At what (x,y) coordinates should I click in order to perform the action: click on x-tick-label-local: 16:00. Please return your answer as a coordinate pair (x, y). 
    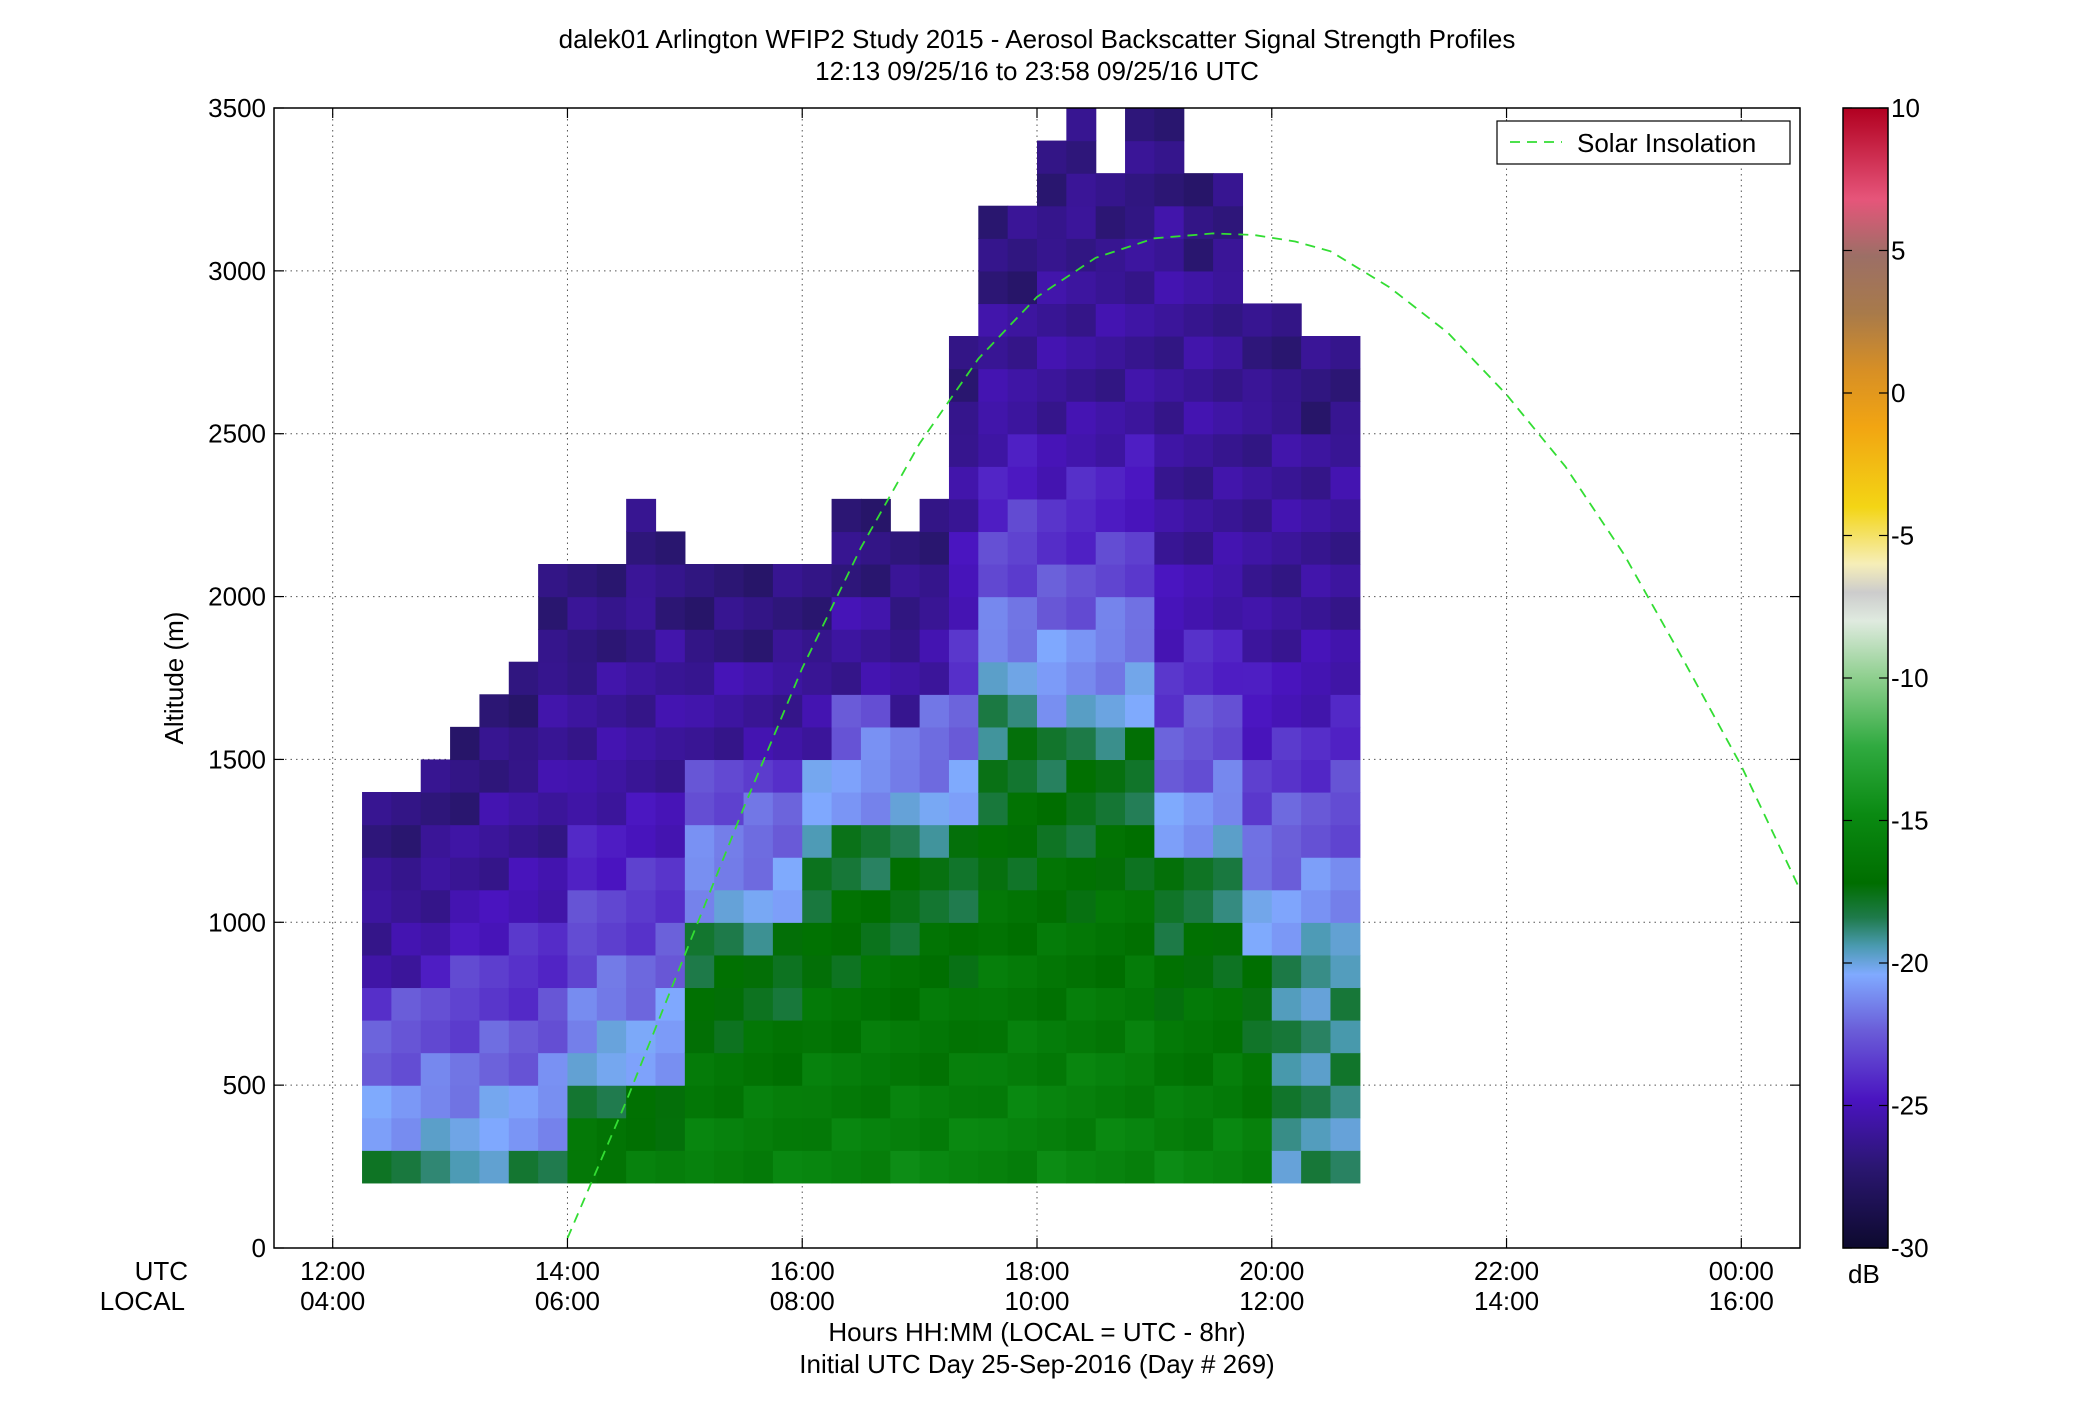
    Looking at the image, I should click on (1741, 1301).